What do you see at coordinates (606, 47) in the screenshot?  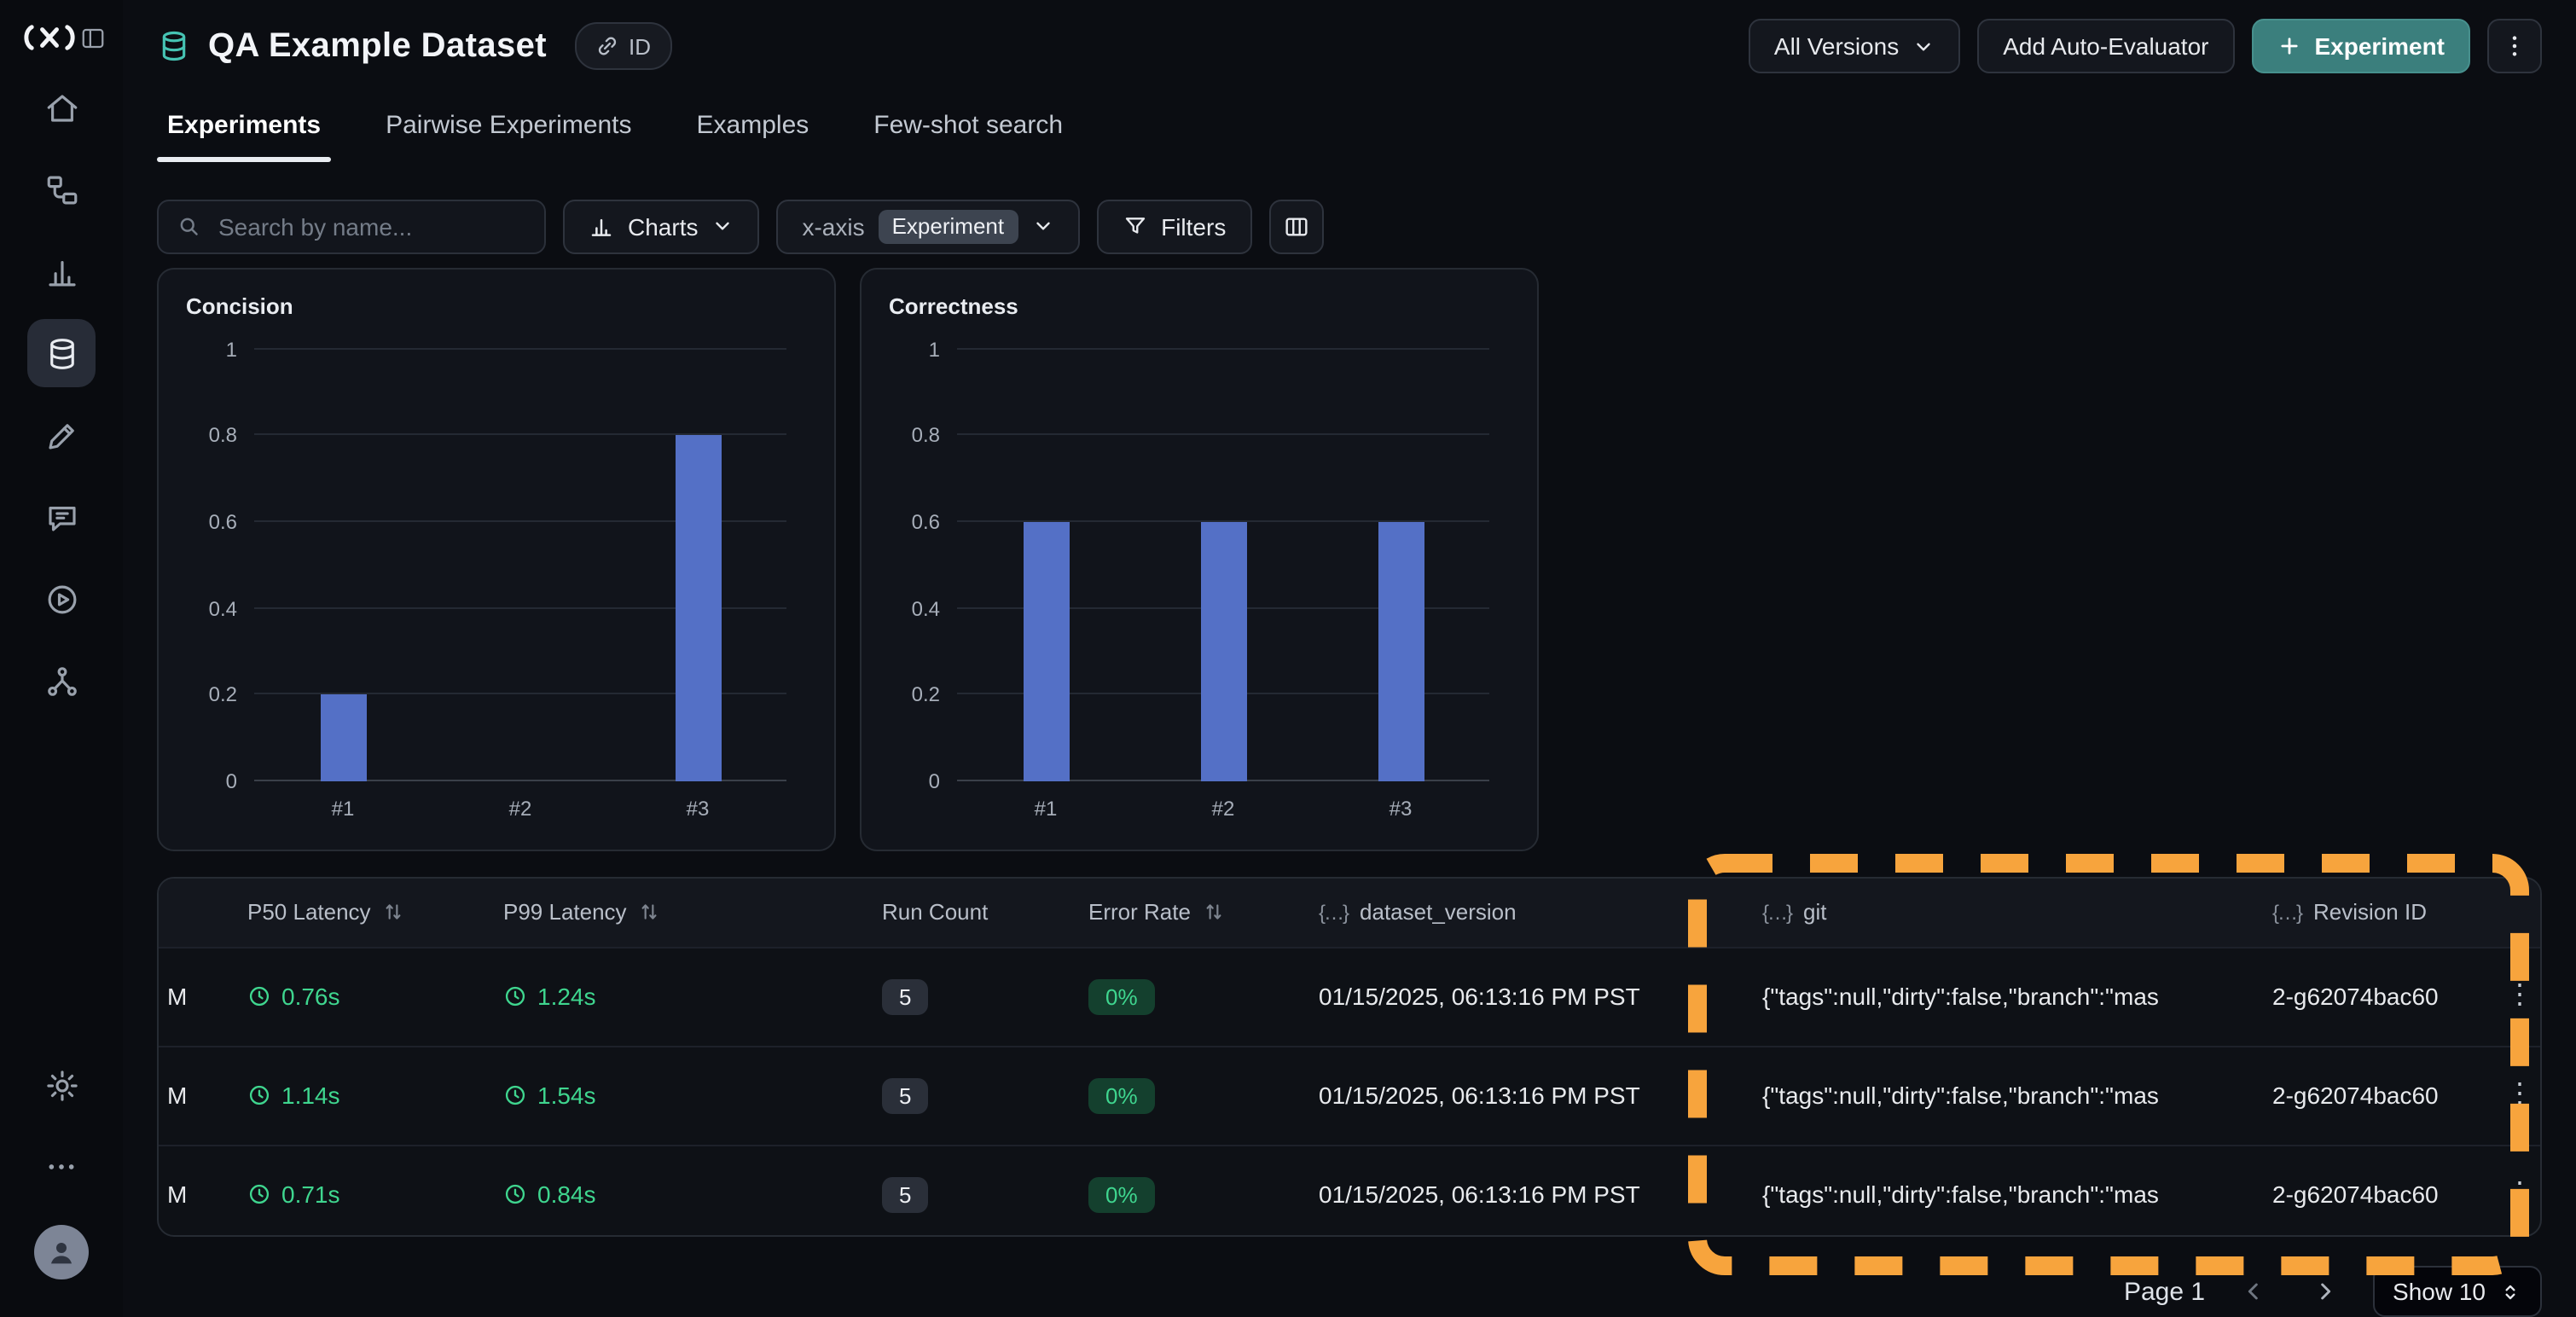 I see `link-icon` at bounding box center [606, 47].